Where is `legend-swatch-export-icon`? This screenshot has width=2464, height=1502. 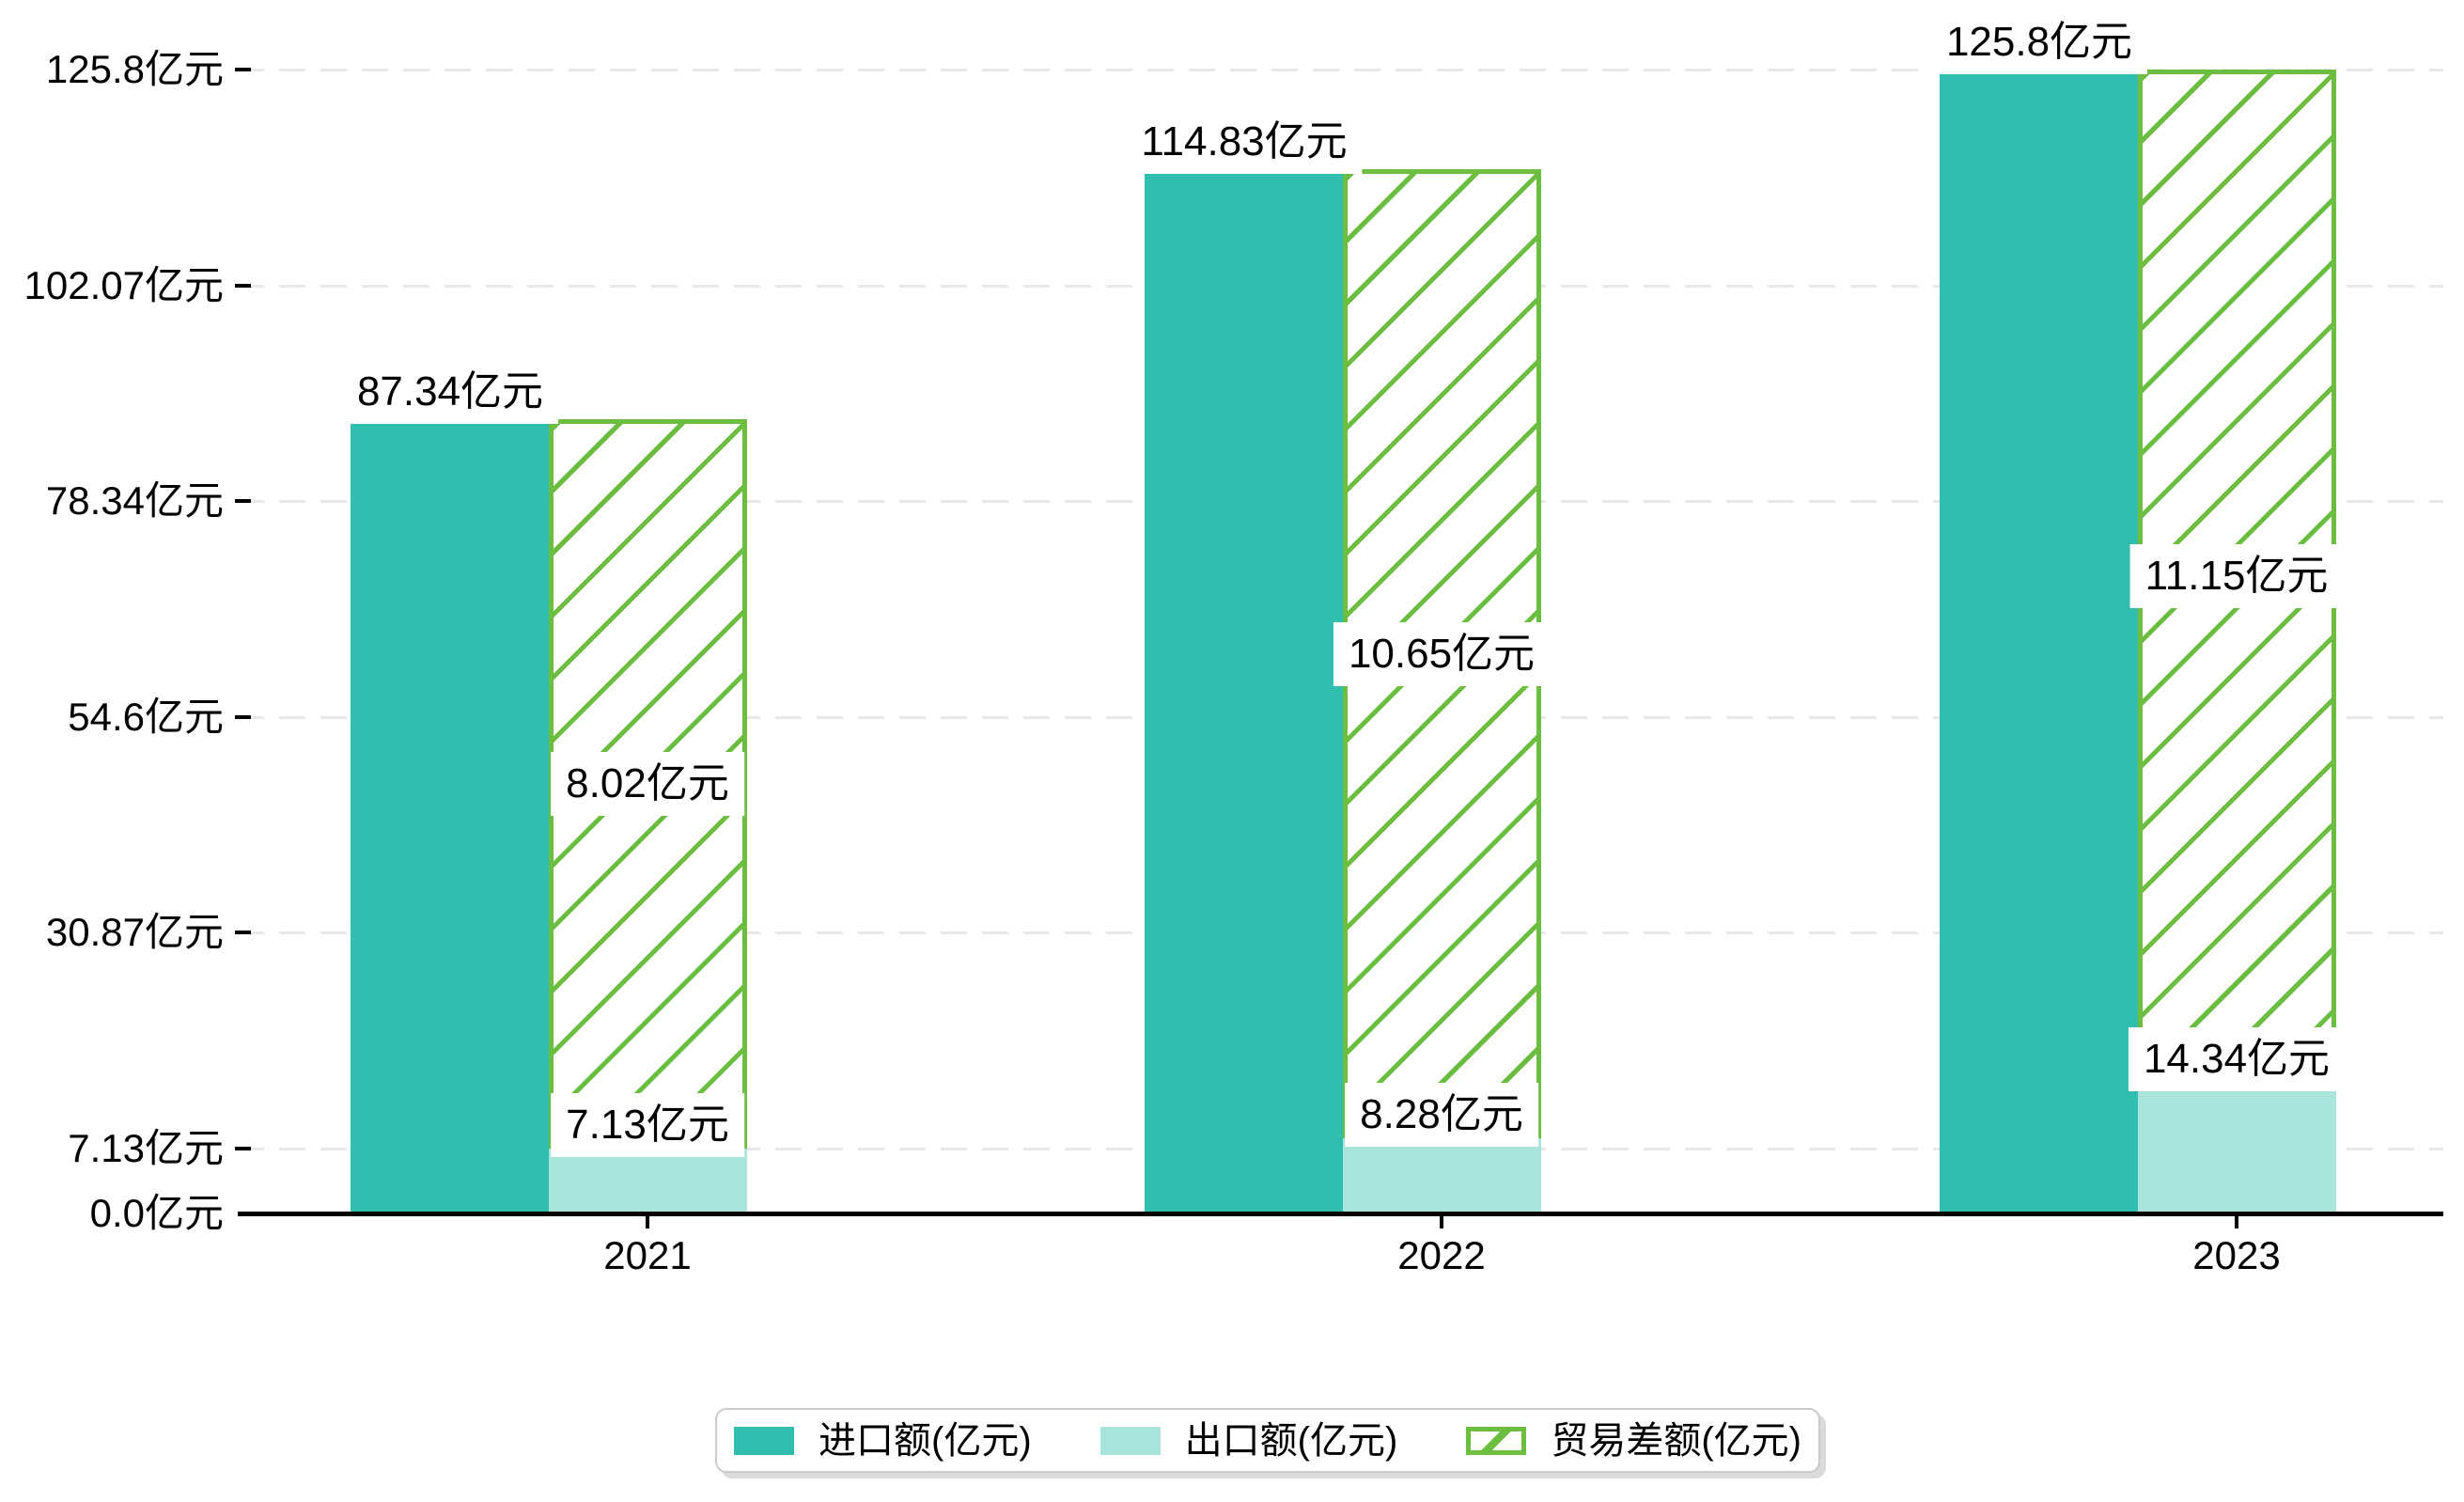
legend-swatch-export-icon is located at coordinates (1130, 1441).